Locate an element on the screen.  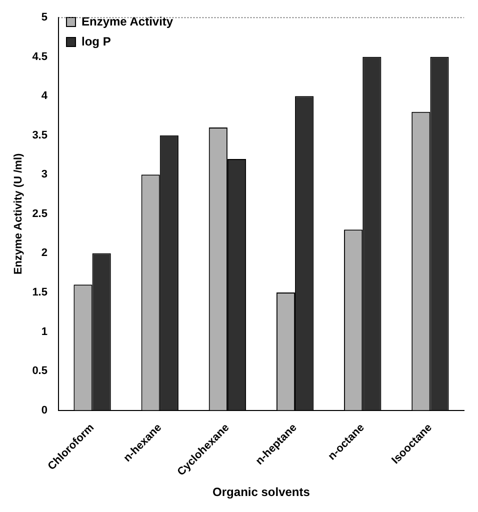
y-tick-label: 4 is located at coordinates (44, 96).